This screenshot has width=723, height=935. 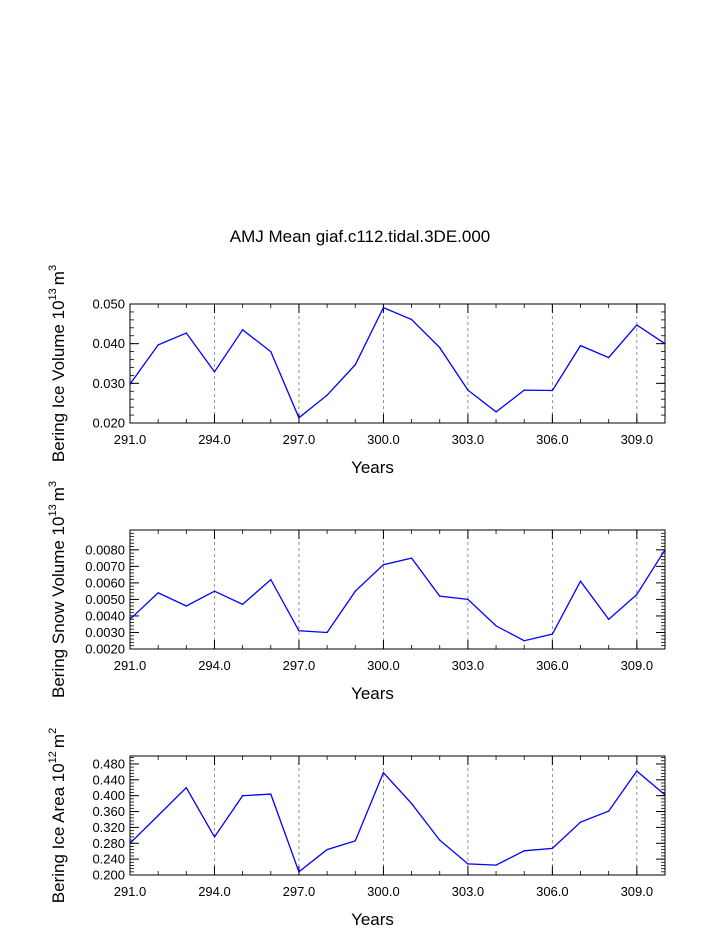 What do you see at coordinates (105, 649) in the screenshot?
I see `y-tick-label: 0.0020` at bounding box center [105, 649].